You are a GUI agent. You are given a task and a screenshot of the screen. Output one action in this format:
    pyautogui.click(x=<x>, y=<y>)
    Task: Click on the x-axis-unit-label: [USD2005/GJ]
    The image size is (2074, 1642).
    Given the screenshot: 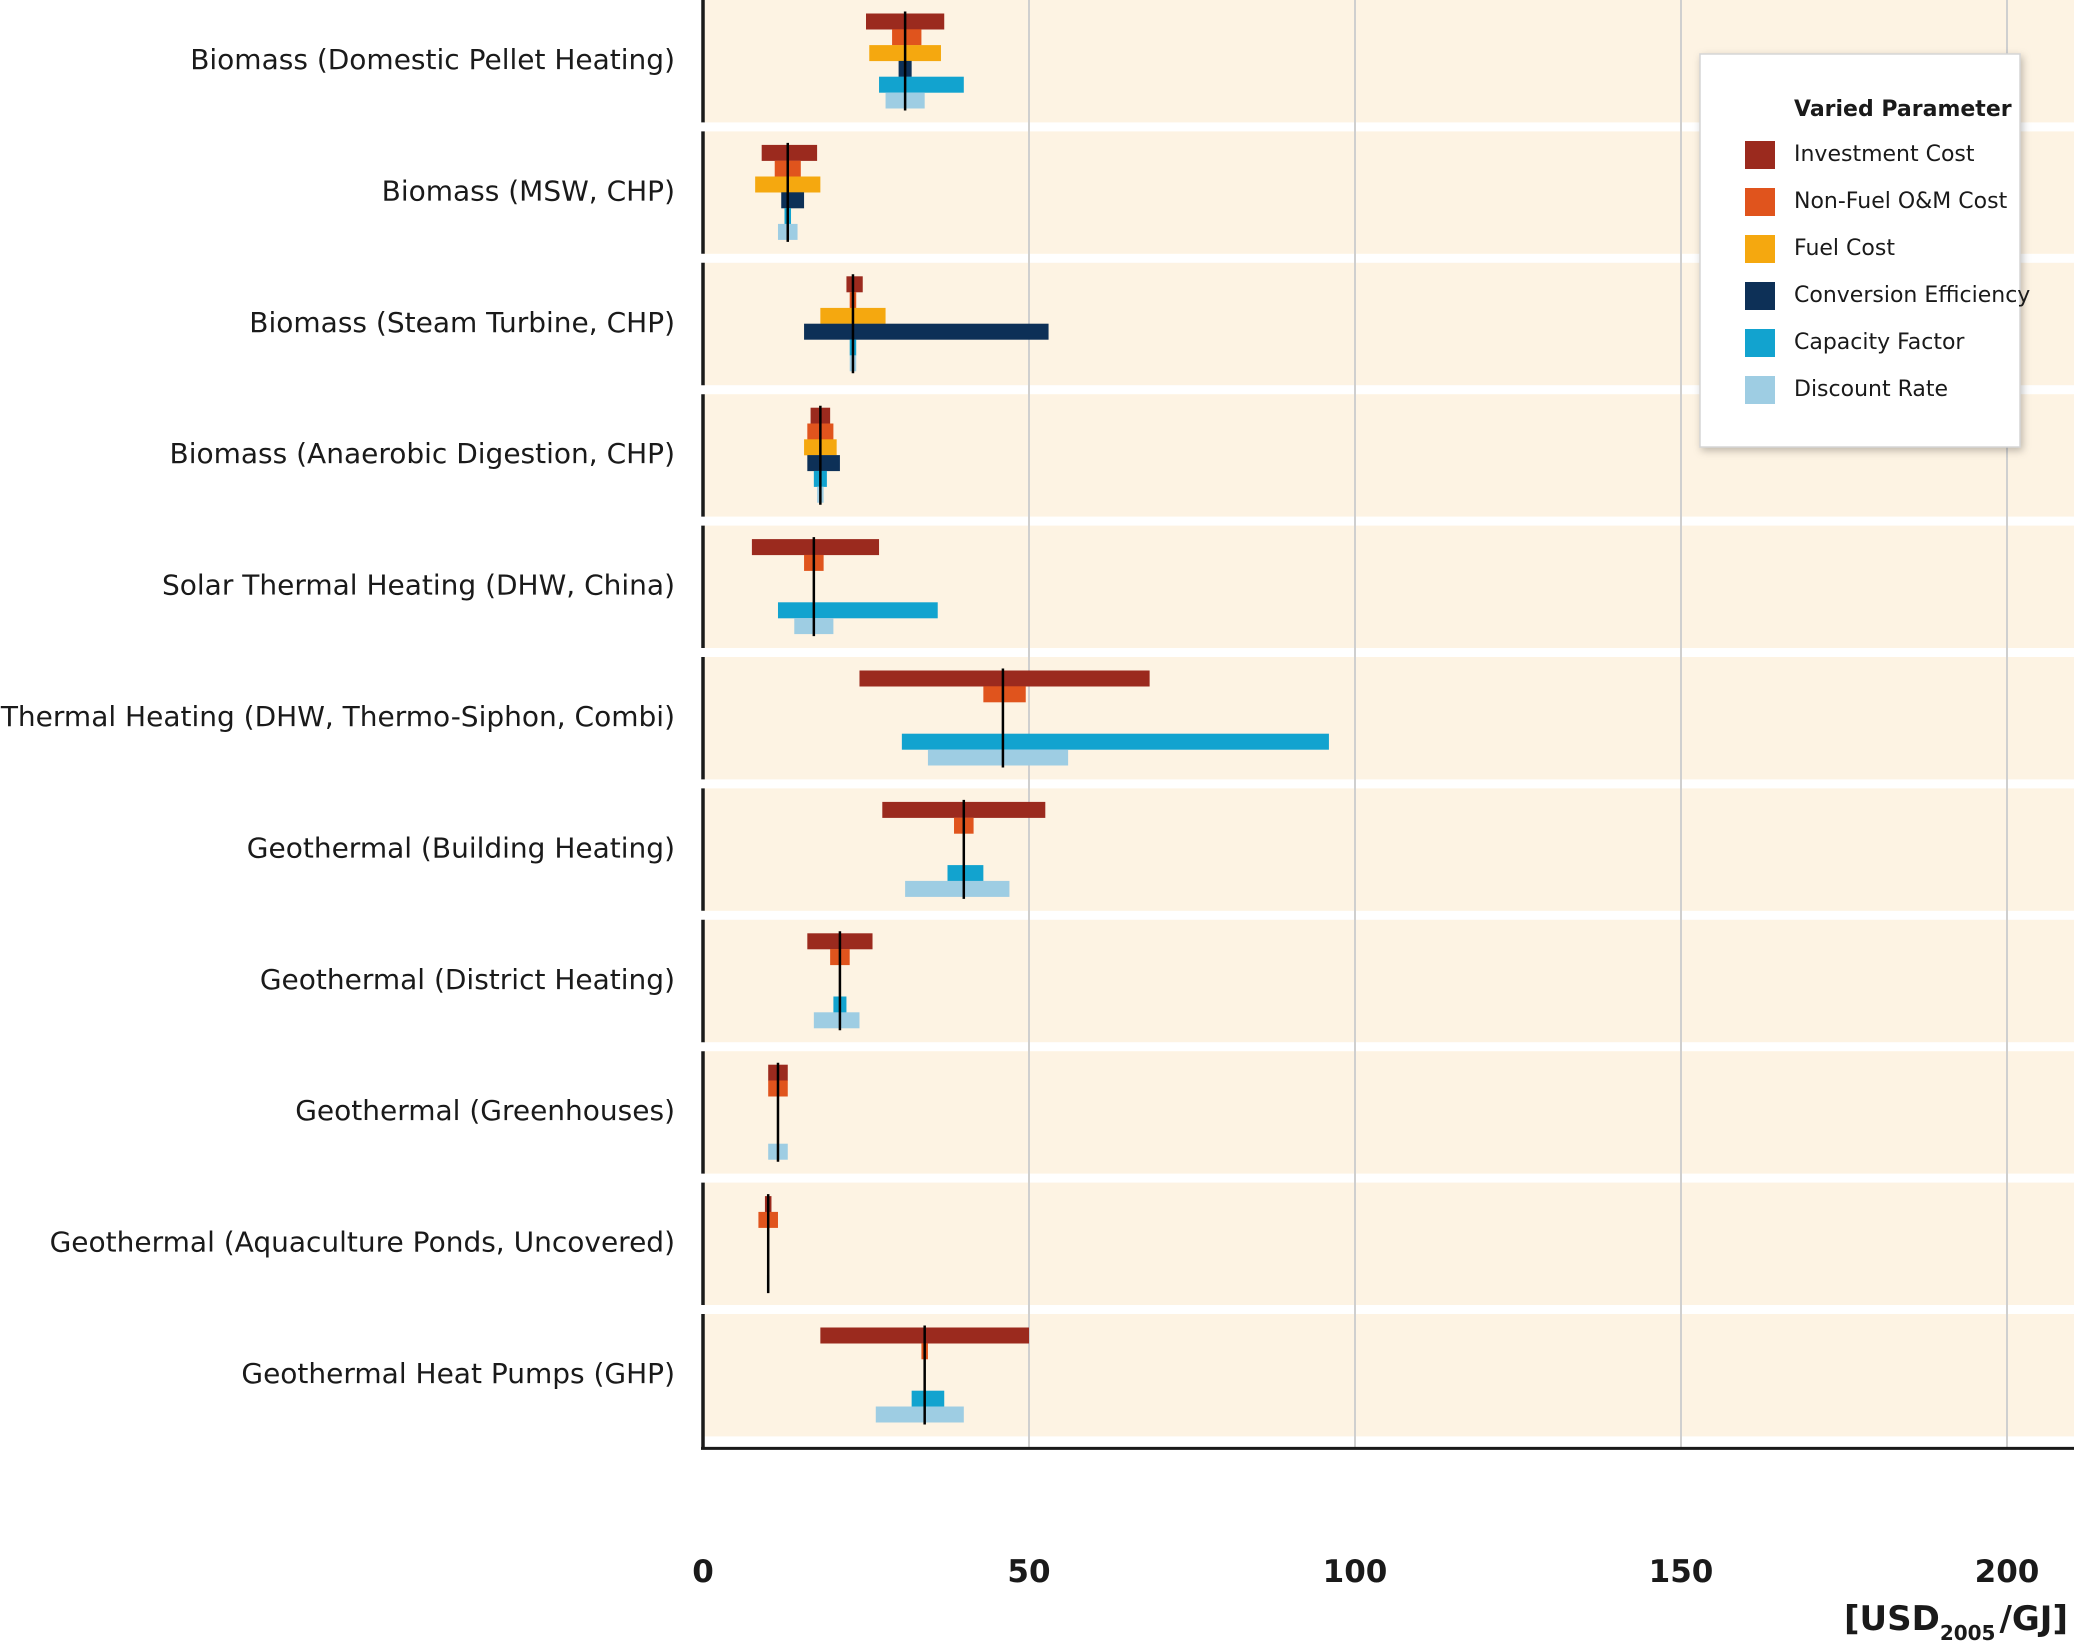 What is the action you would take?
    pyautogui.click(x=1956, y=1620)
    